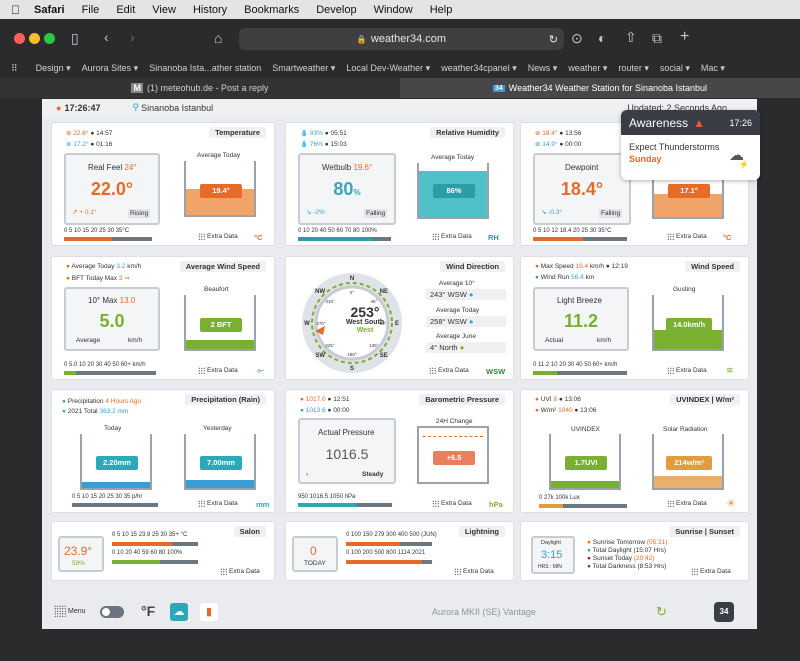 This screenshot has width=800, height=661. Describe the element at coordinates (261, 370) in the screenshot. I see `windsock-icon: ⟜` at that location.